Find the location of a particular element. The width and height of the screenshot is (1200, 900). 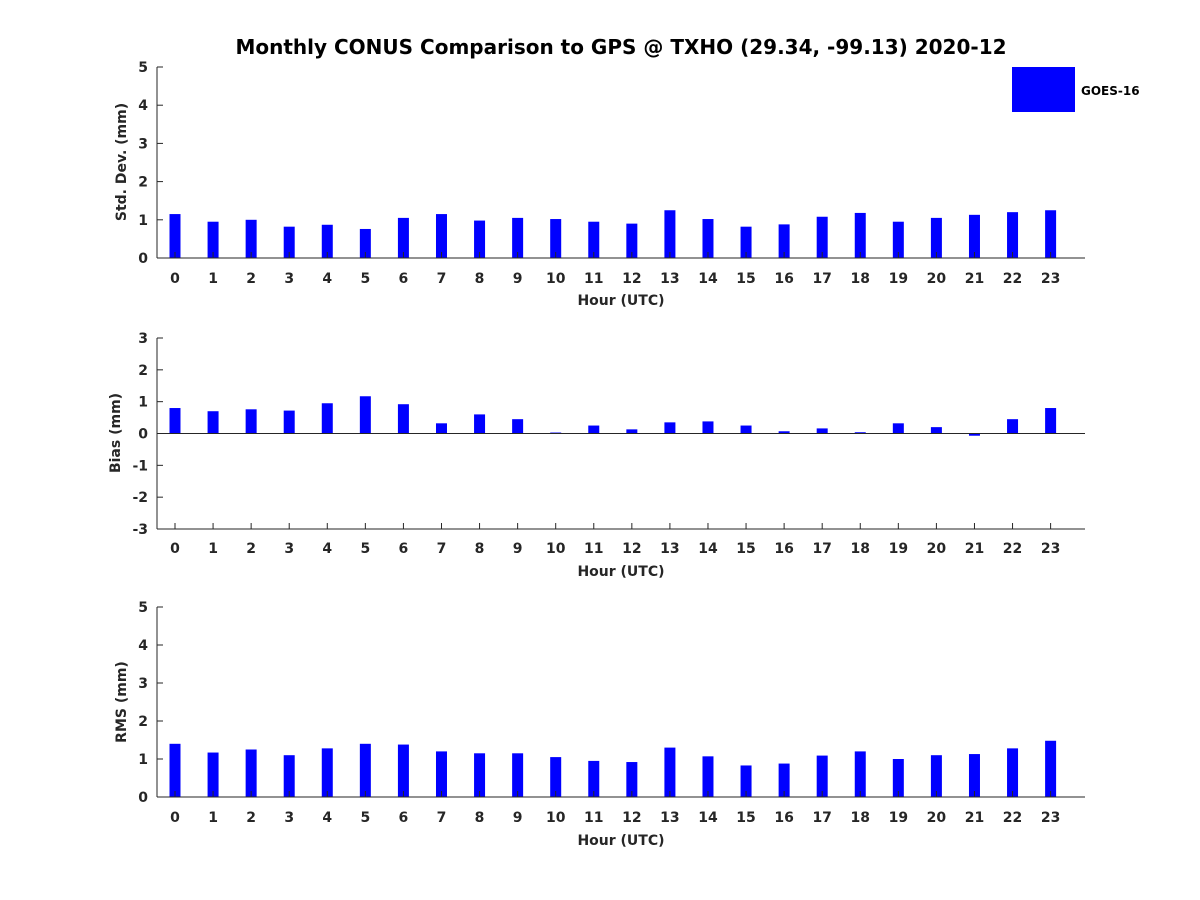

bias-xtick-label: 9 is located at coordinates (518, 549).